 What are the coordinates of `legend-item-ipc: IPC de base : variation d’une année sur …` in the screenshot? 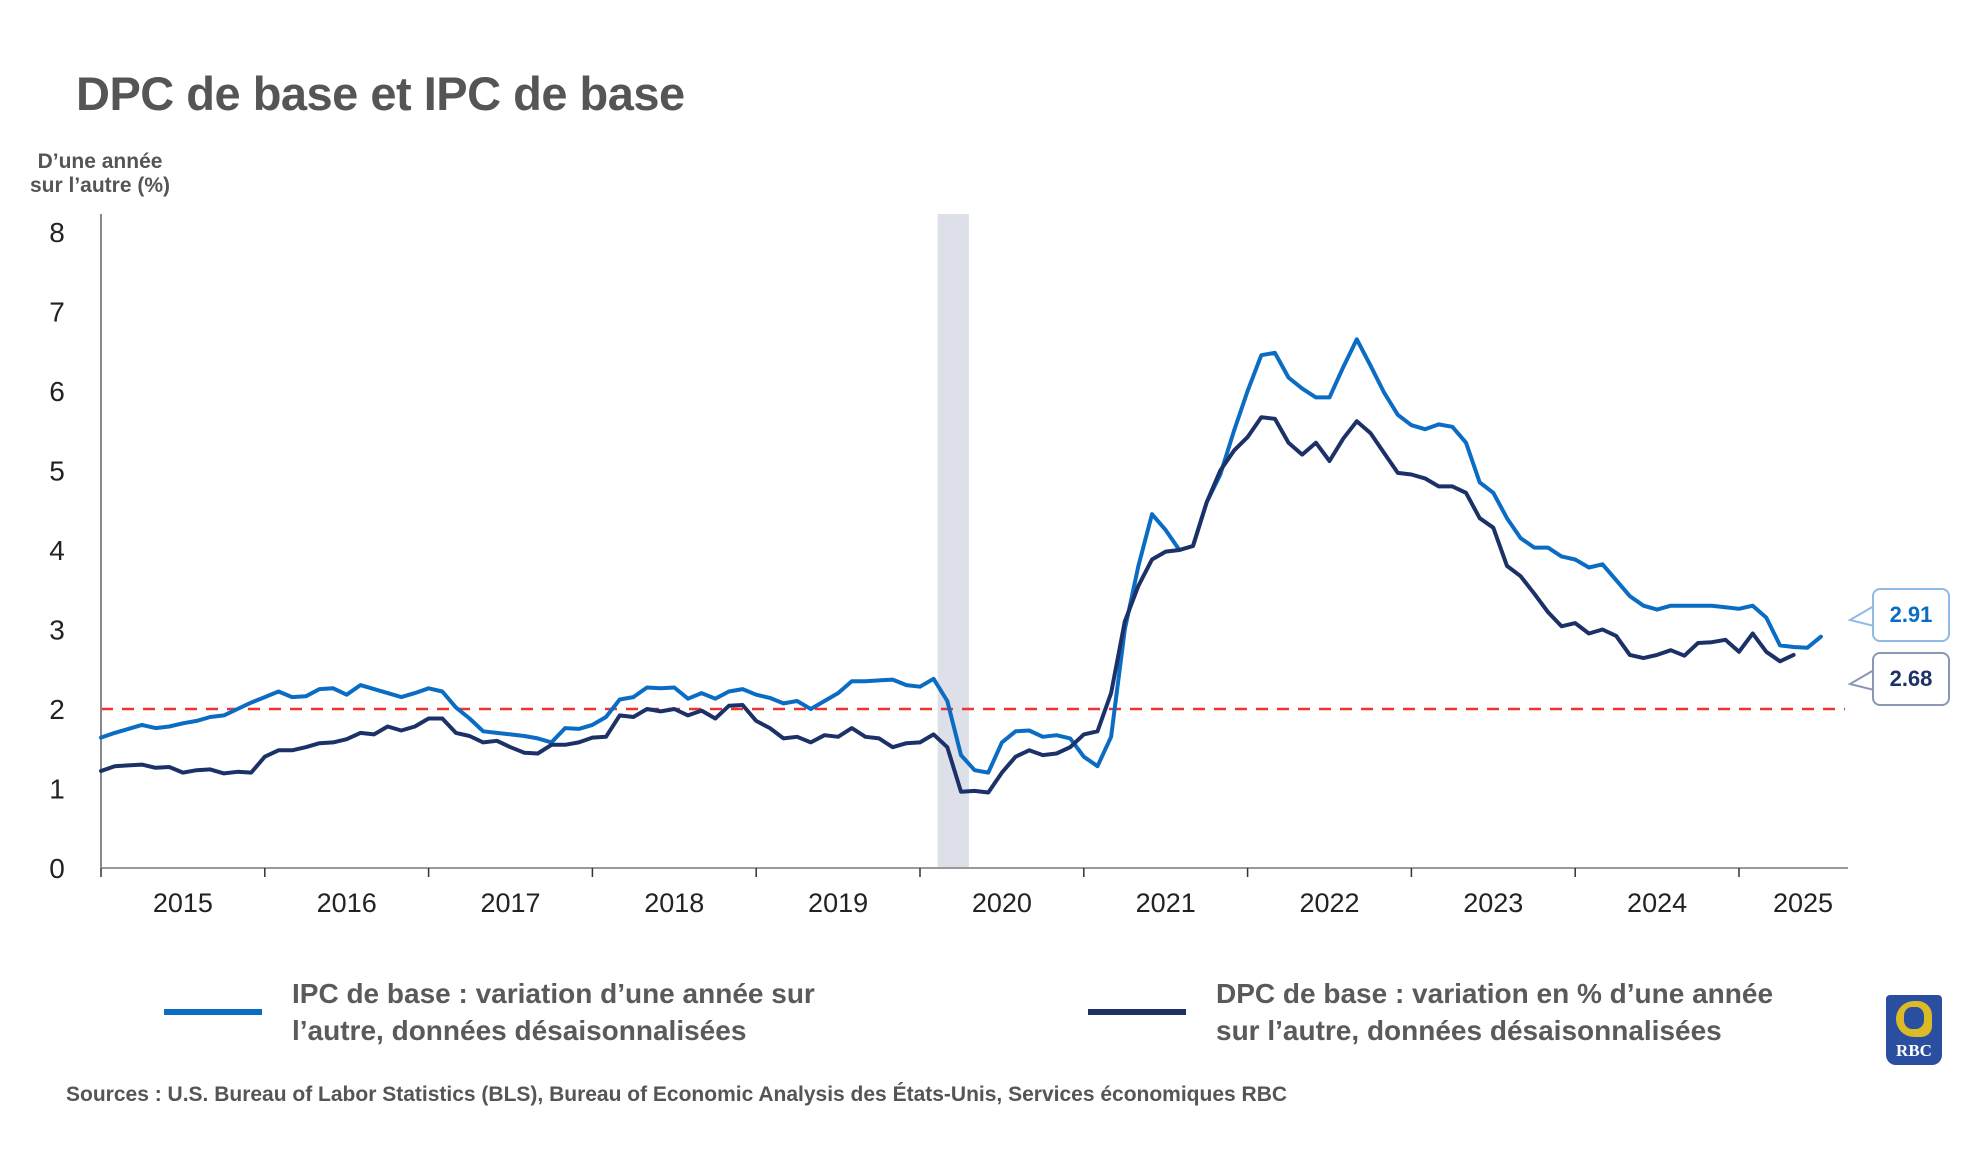 It's located at (489, 1012).